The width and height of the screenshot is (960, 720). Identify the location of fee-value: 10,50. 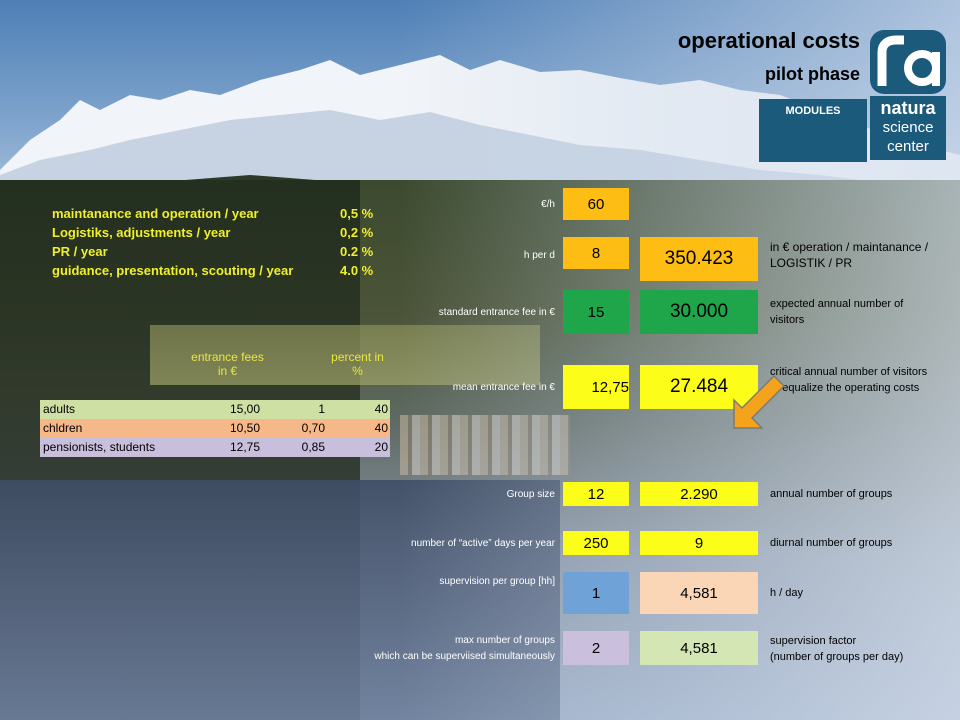
(244, 428).